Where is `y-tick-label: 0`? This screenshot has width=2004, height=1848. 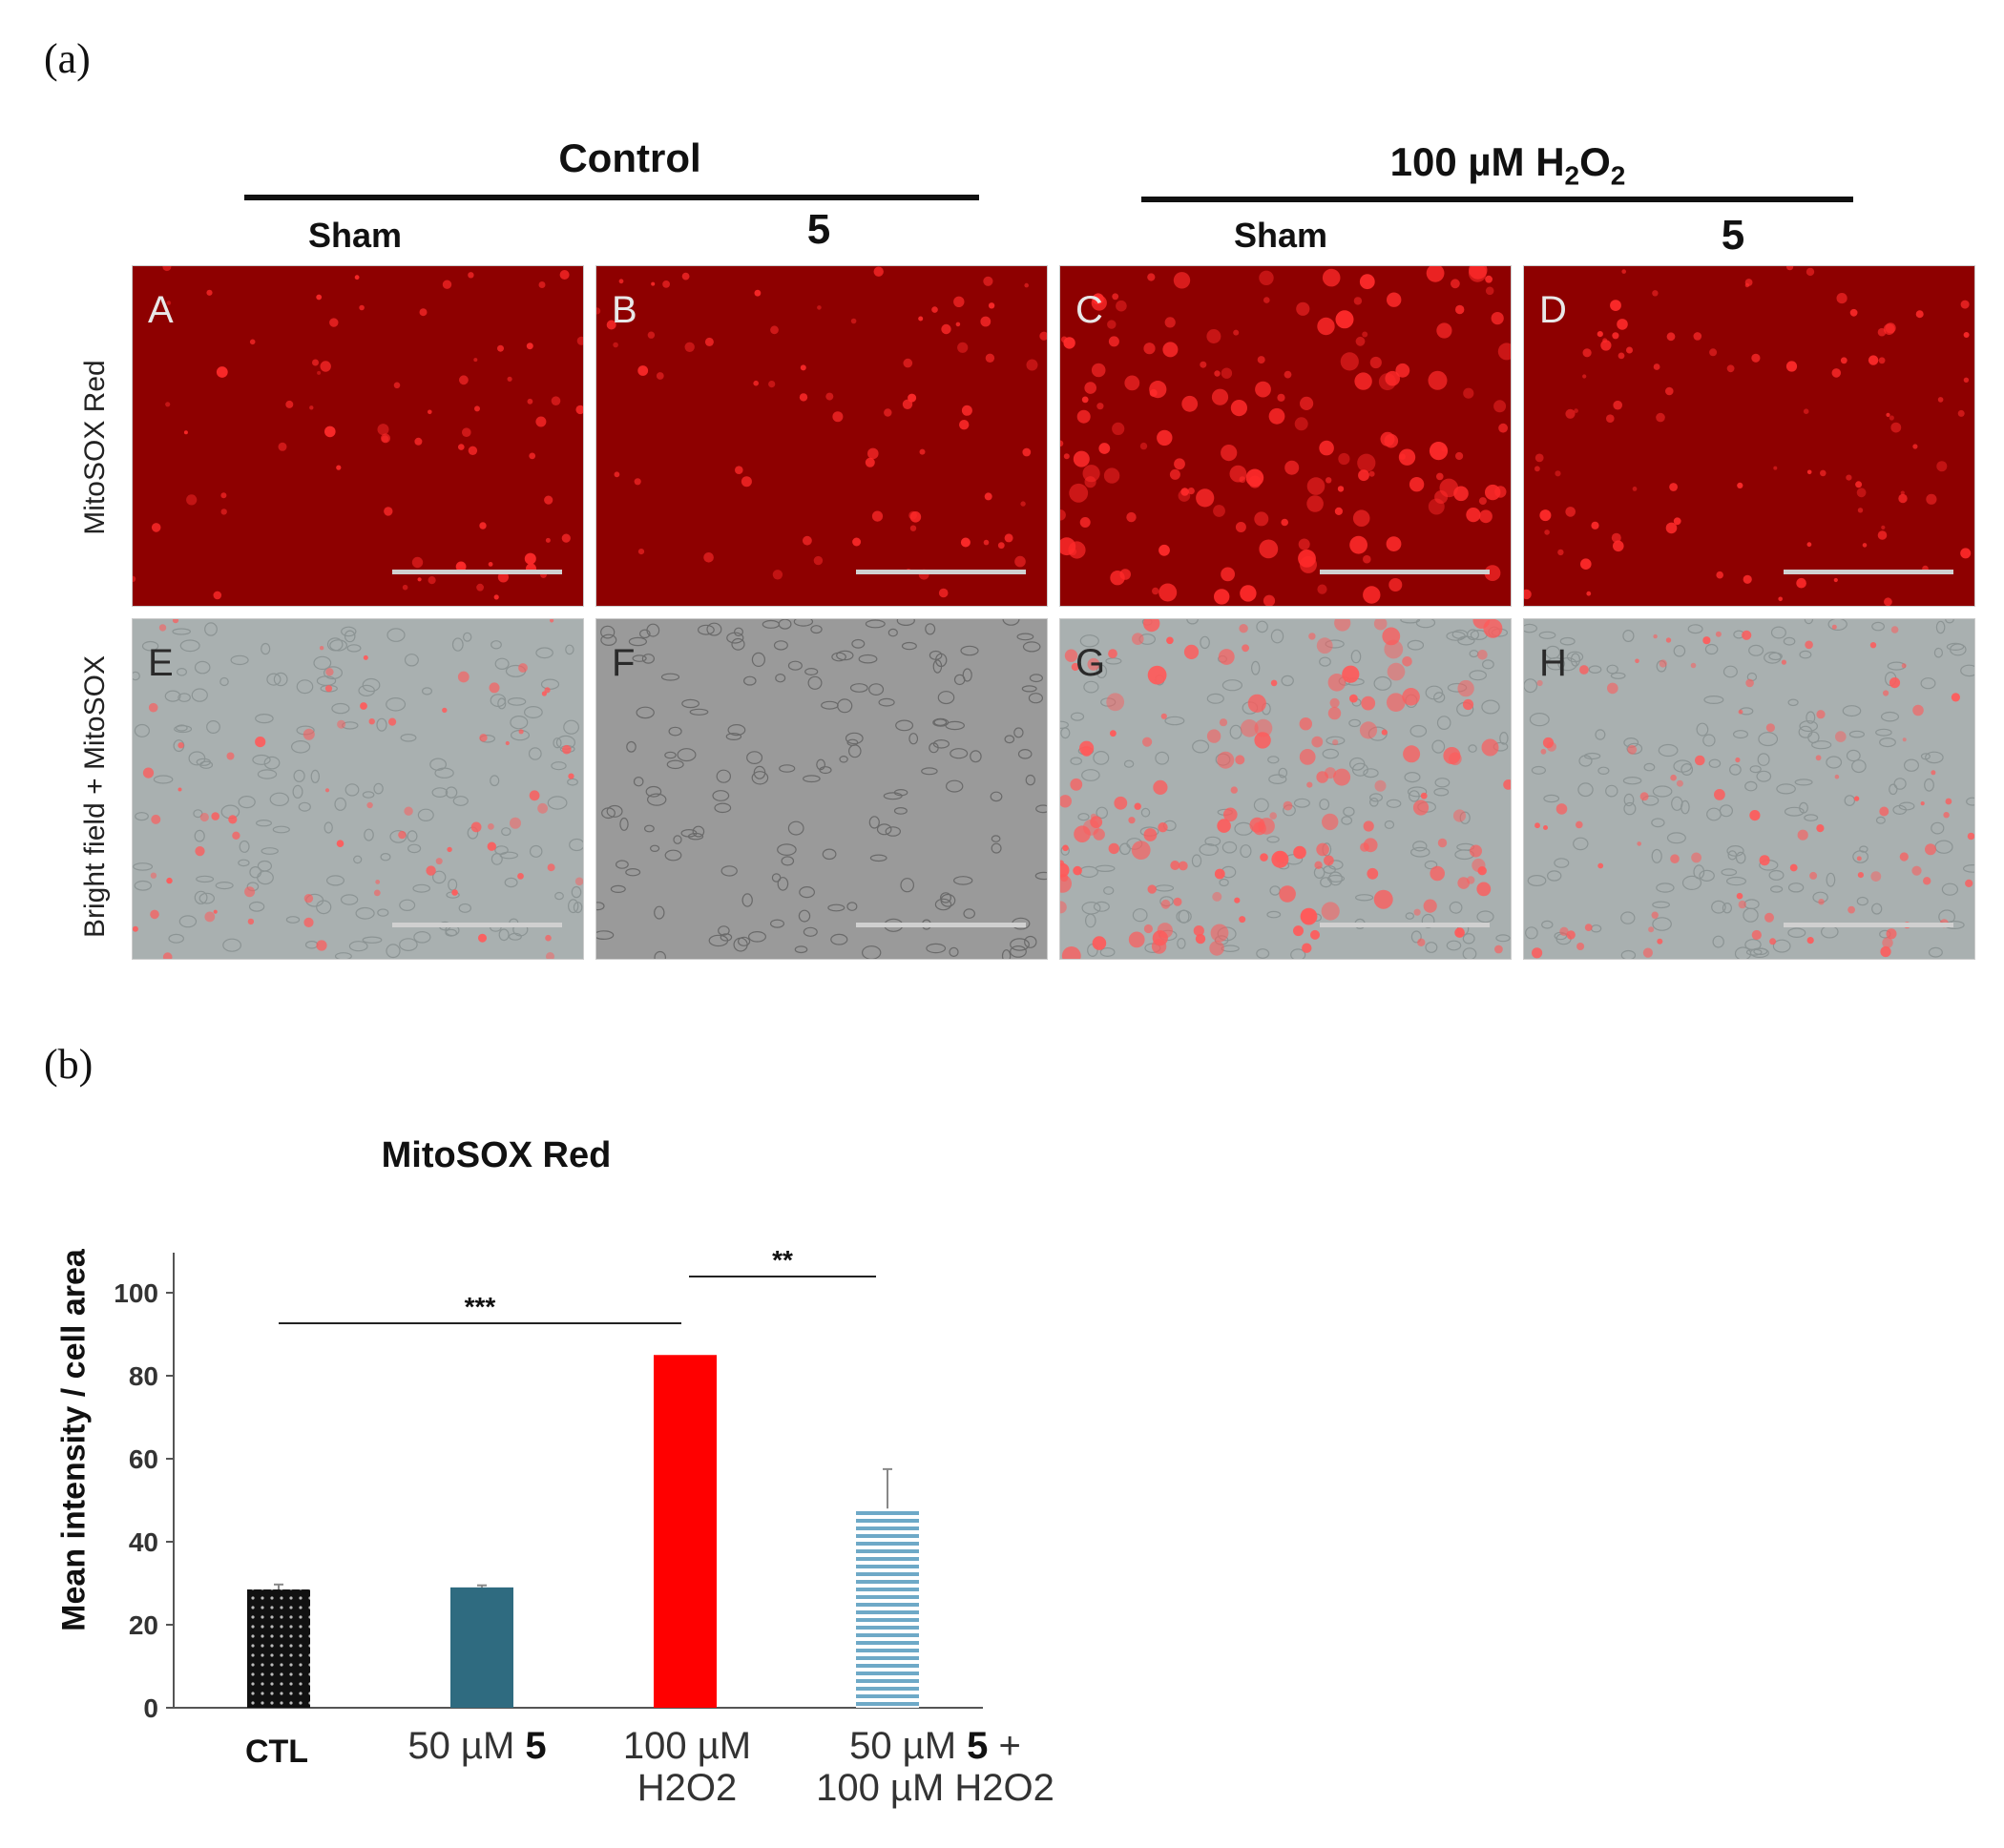 y-tick-label: 0 is located at coordinates (150, 1708).